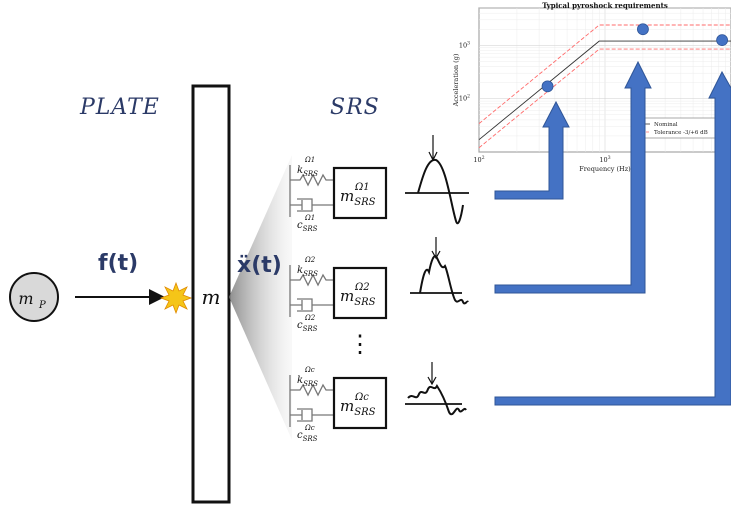  I want to click on srs-mass-sup: Ω1, so click(362, 187).